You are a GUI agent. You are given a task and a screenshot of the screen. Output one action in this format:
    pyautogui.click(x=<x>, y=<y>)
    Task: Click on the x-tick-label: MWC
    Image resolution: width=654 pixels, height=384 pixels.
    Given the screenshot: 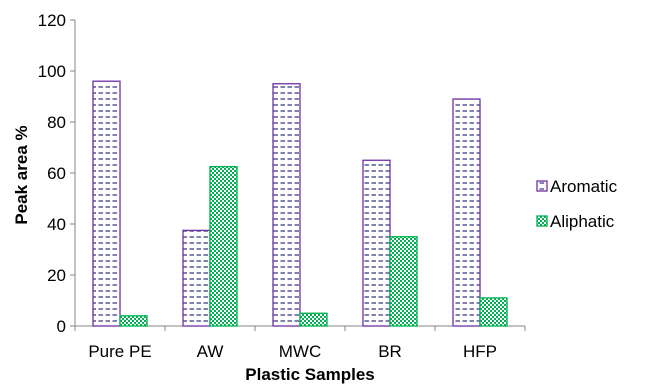 What is the action you would take?
    pyautogui.click(x=300, y=351)
    